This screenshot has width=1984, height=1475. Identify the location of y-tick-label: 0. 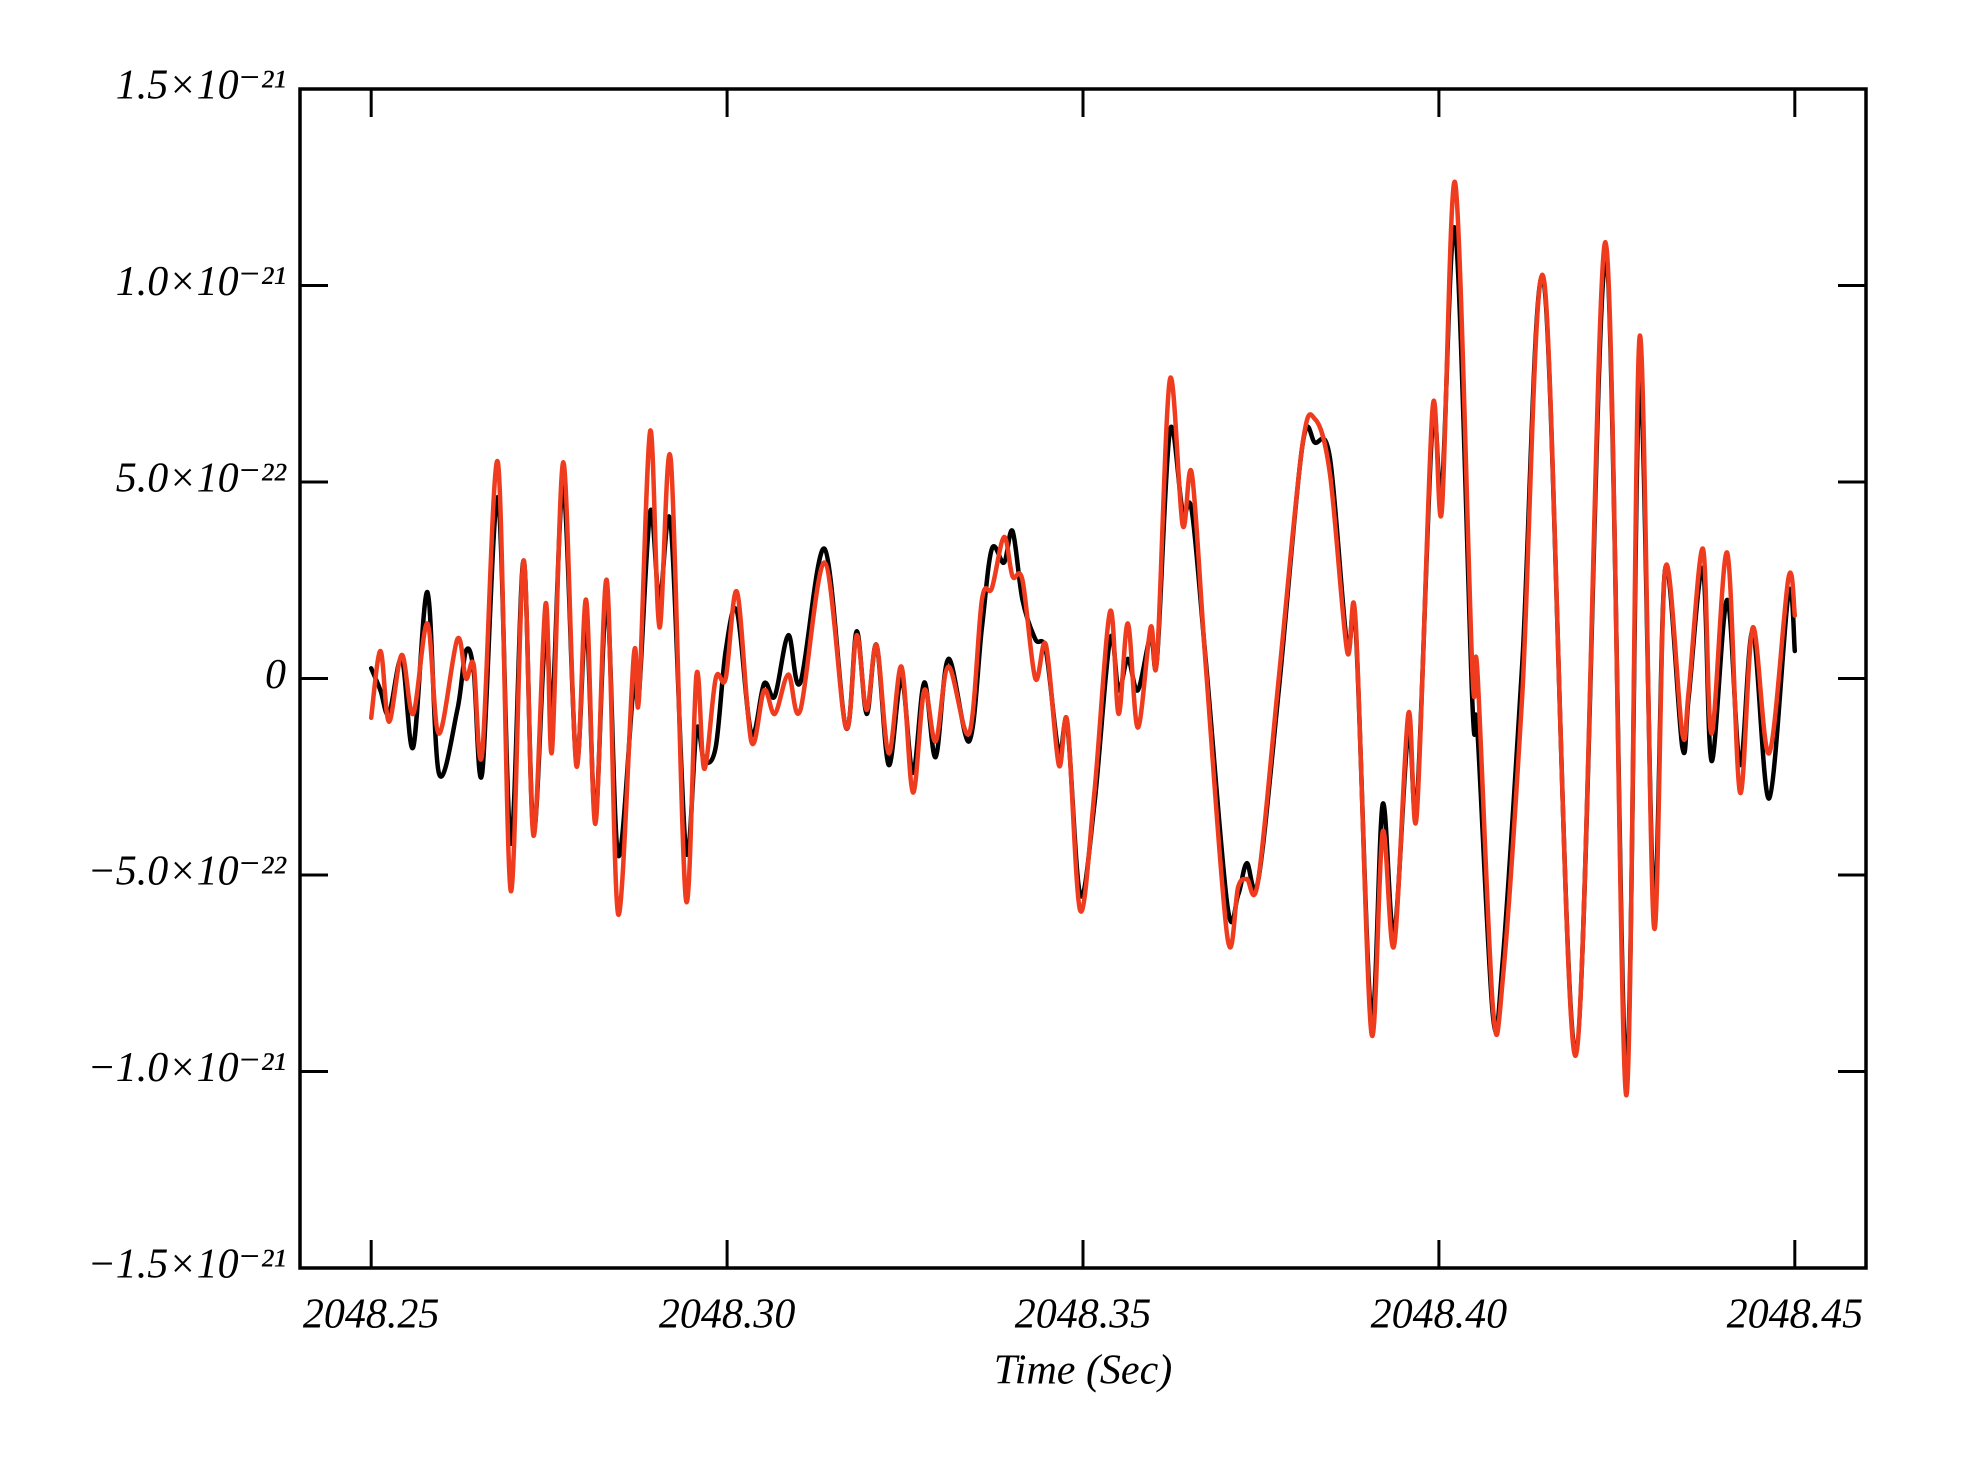
(275, 675).